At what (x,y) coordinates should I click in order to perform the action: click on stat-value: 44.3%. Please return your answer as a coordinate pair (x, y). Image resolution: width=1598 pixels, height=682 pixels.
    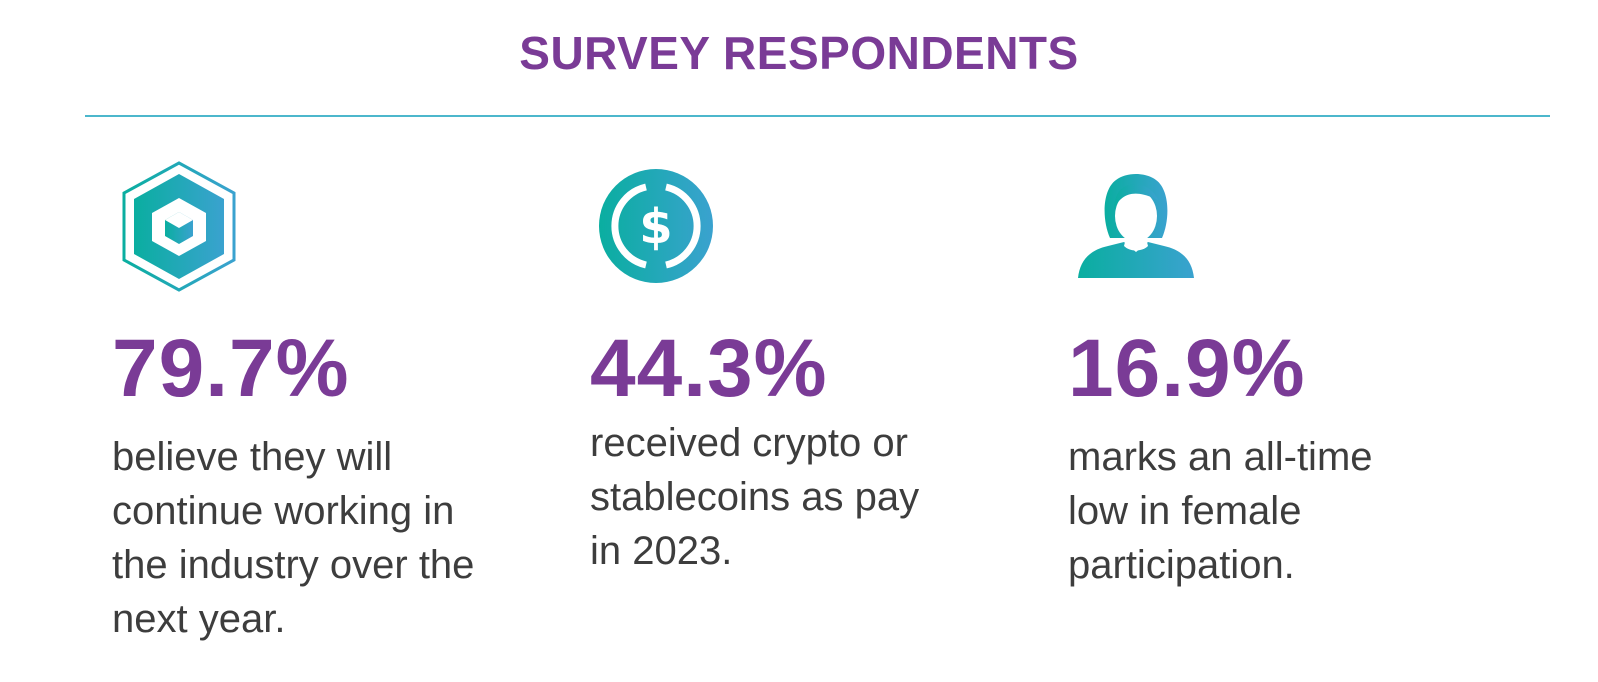
    Looking at the image, I should click on (709, 368).